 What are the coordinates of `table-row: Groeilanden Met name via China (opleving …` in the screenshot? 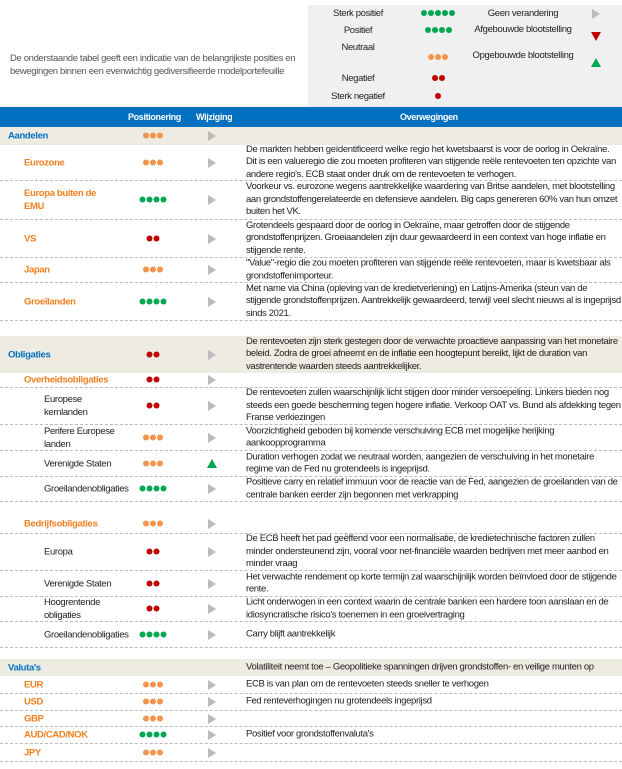 It's located at (311, 302).